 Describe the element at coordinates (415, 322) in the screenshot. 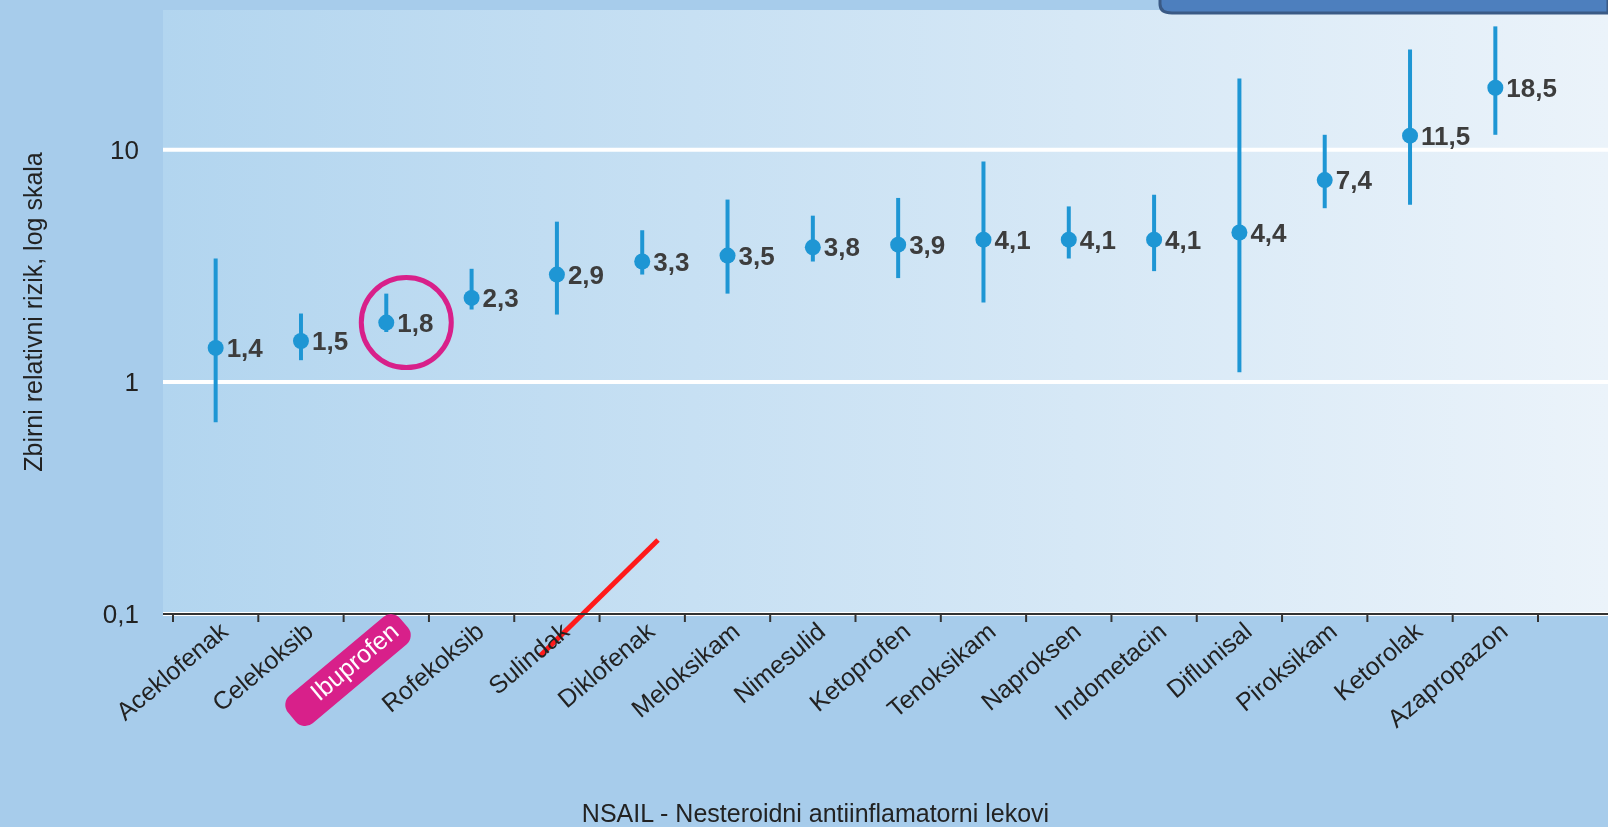

I see `data-label: 1,8` at that location.